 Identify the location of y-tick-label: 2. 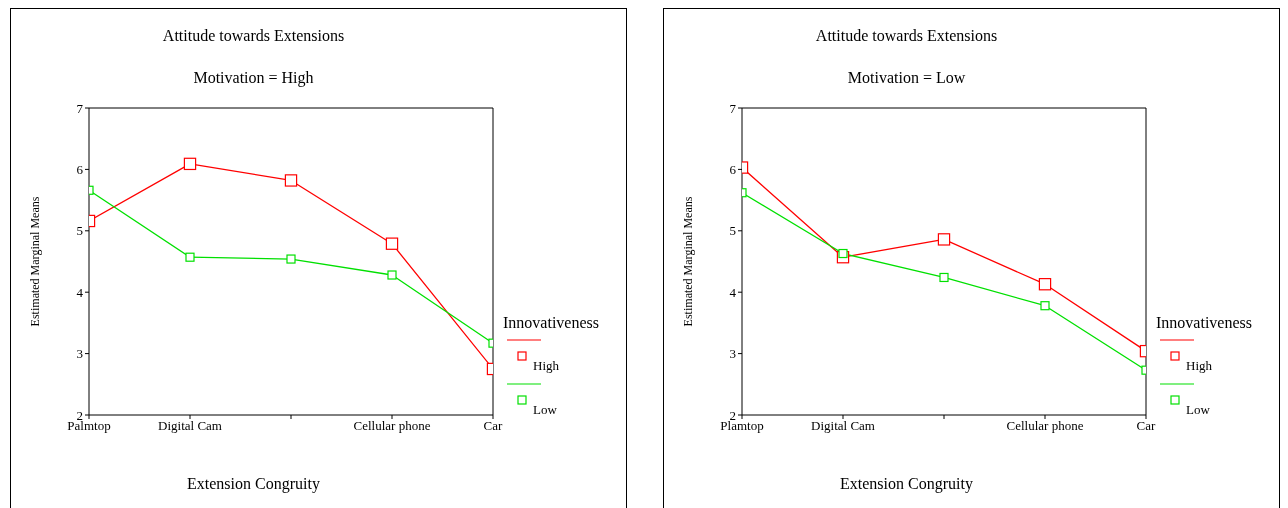
(732, 415).